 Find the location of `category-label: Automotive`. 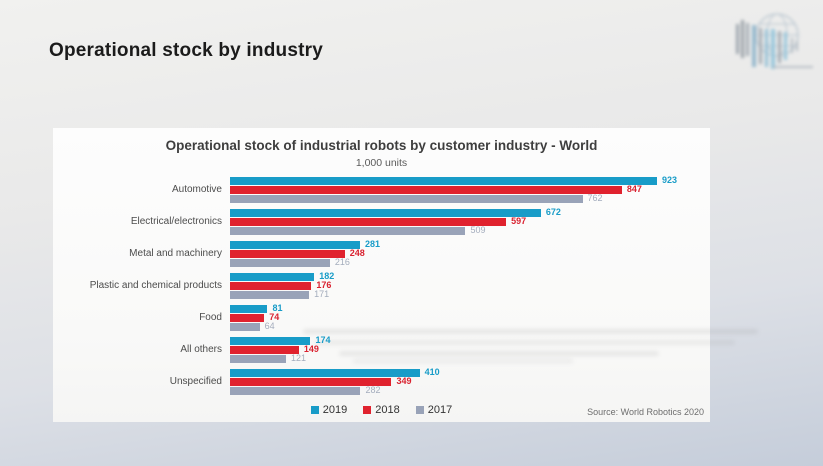

category-label: Automotive is located at coordinates (196, 189).